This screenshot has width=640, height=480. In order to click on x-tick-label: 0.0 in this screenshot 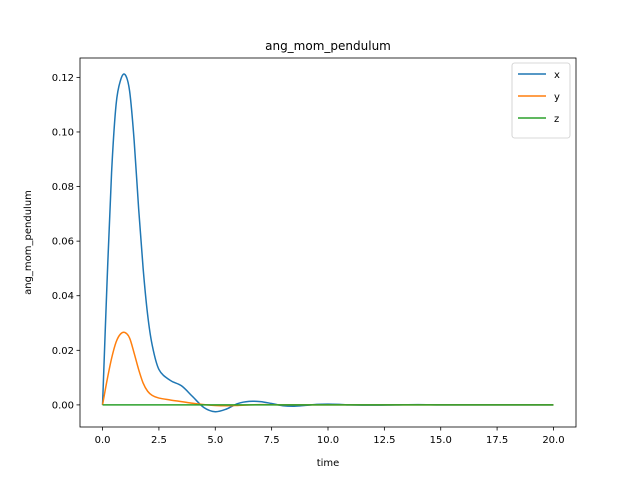, I will do `click(103, 440)`.